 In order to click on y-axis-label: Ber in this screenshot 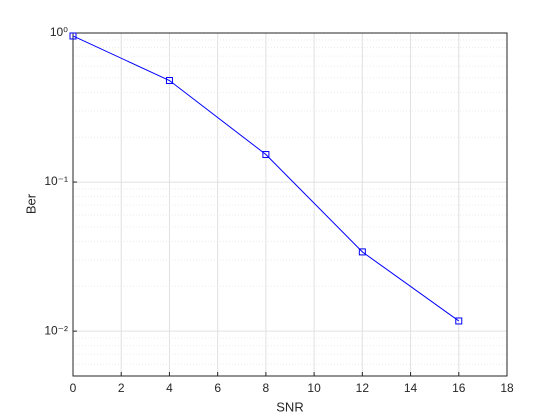, I will do `click(30, 203)`.